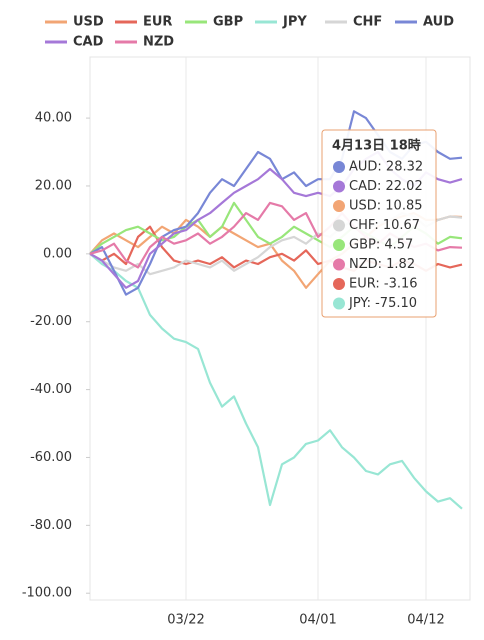  What do you see at coordinates (51, 321) in the screenshot?
I see `y-tick-label: -20.00` at bounding box center [51, 321].